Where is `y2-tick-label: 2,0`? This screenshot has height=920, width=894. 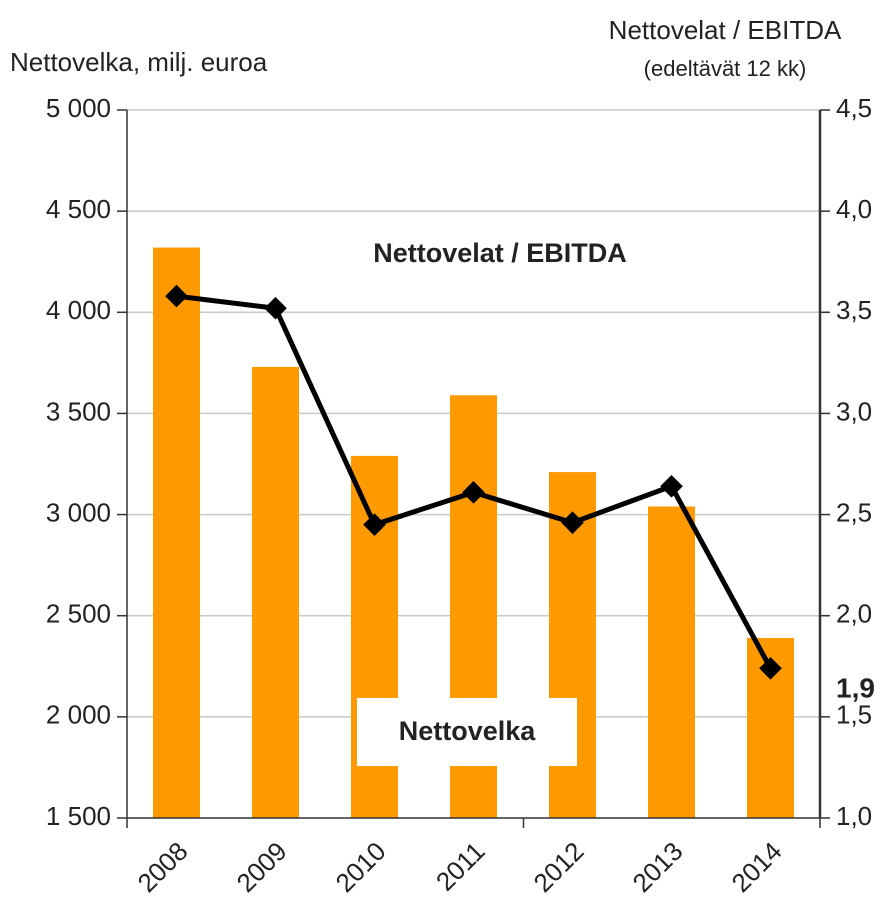
y2-tick-label: 2,0 is located at coordinates (854, 614).